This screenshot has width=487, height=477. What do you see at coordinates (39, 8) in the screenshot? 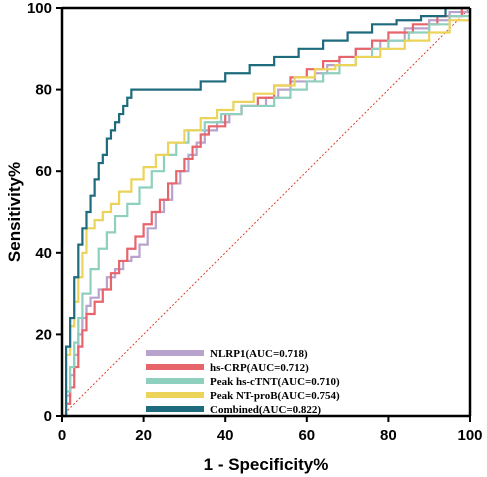
I see `y-tick-label: 100` at bounding box center [39, 8].